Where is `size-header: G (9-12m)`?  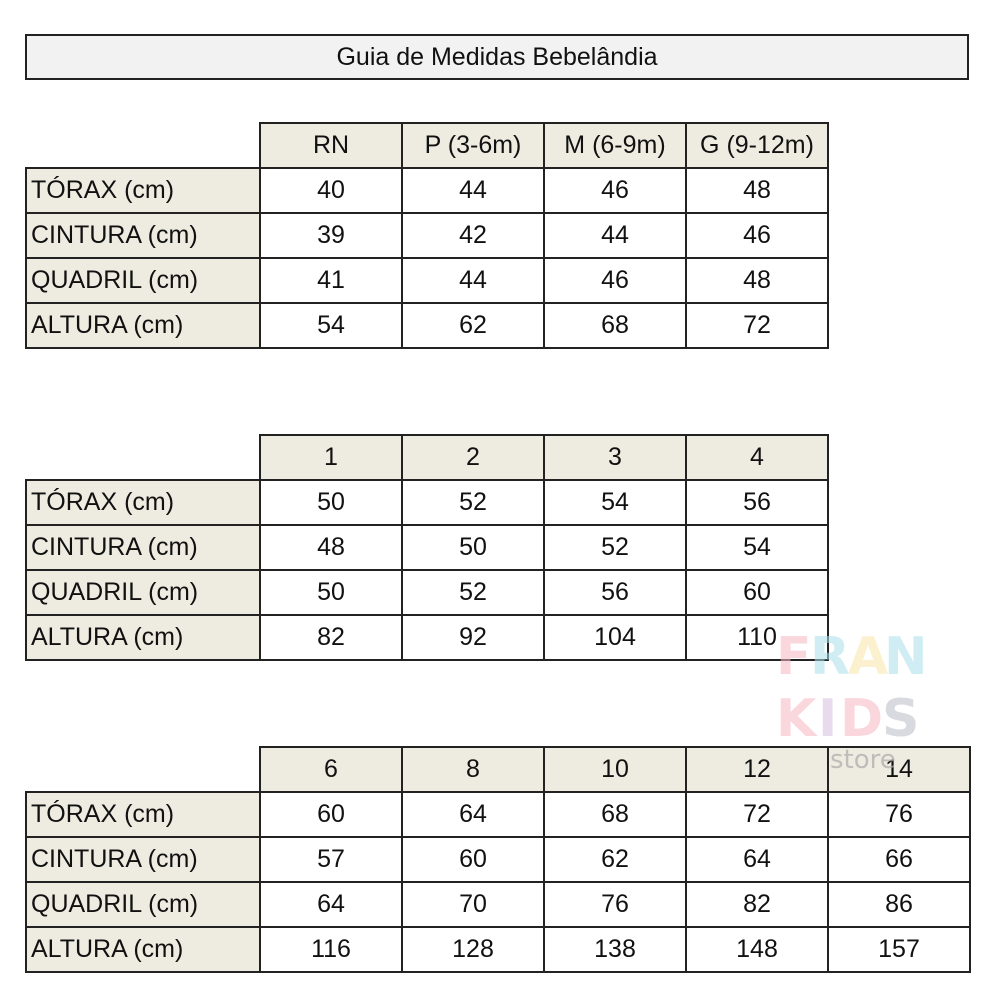 size-header: G (9-12m) is located at coordinates (757, 145).